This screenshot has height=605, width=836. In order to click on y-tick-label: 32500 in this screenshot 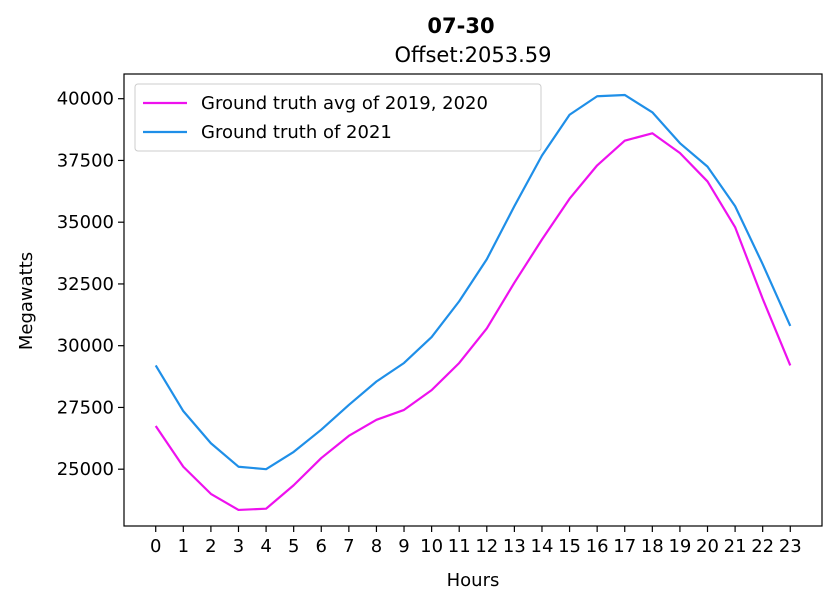, I will do `click(85, 284)`.